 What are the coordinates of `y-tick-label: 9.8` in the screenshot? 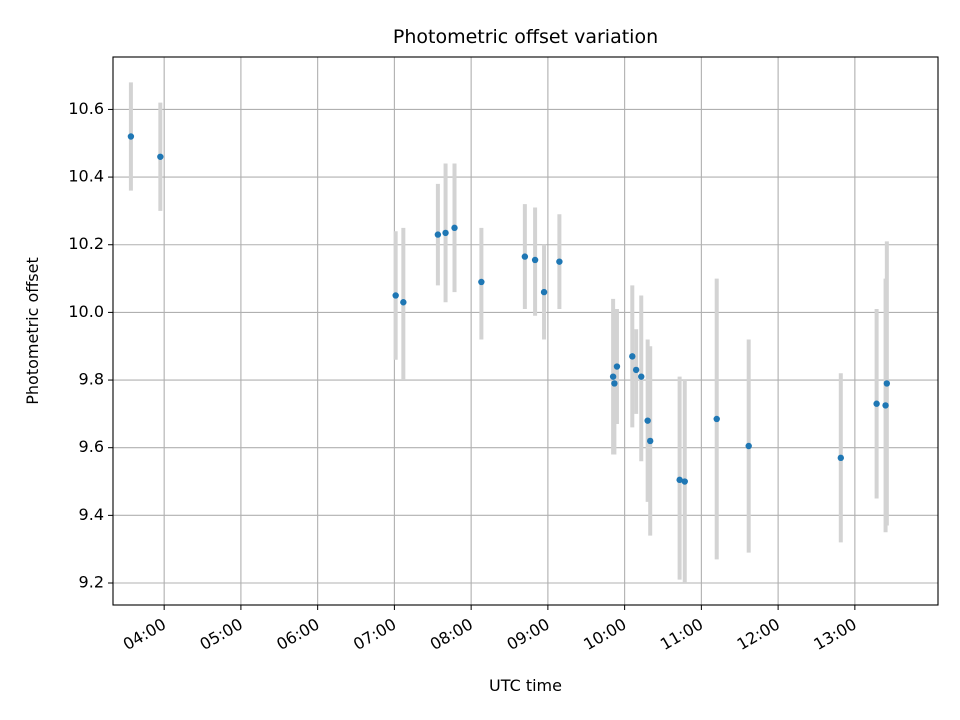 It's located at (91, 379).